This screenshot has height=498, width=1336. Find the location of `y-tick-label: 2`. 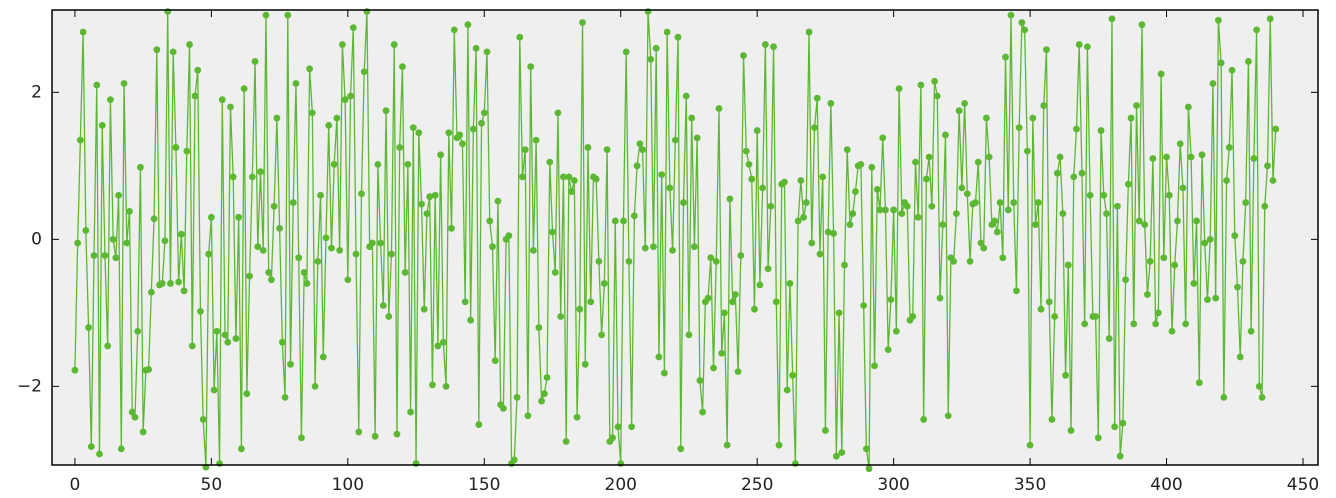

y-tick-label: 2 is located at coordinates (36, 92).